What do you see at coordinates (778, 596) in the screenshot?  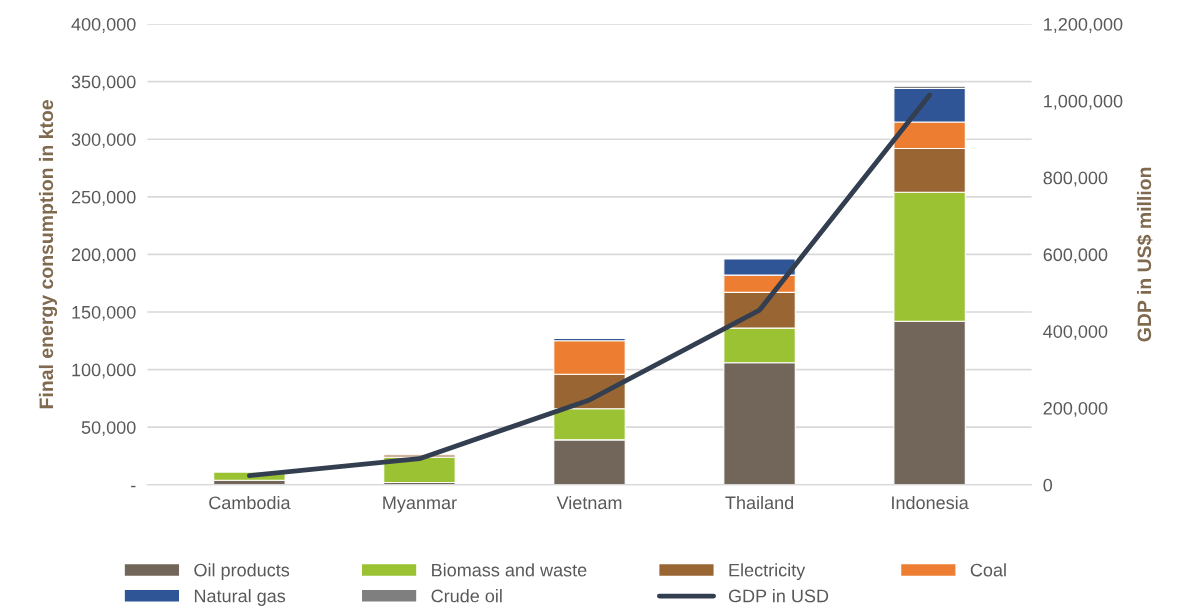 I see `legend-label: GDP in USD` at bounding box center [778, 596].